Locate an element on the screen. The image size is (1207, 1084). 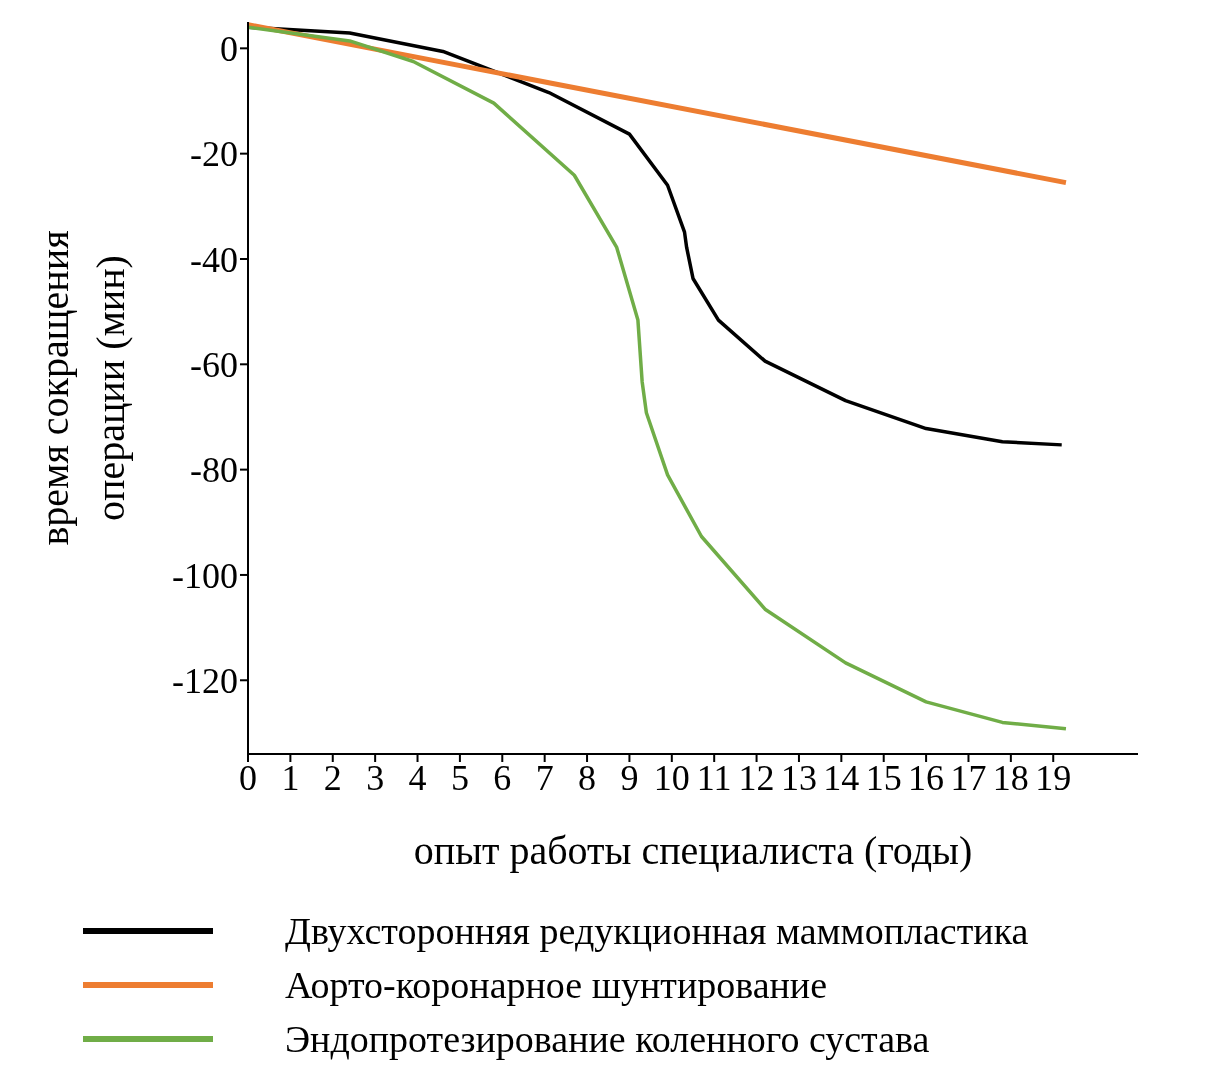
x-tick-label: 2 is located at coordinates (332, 777).